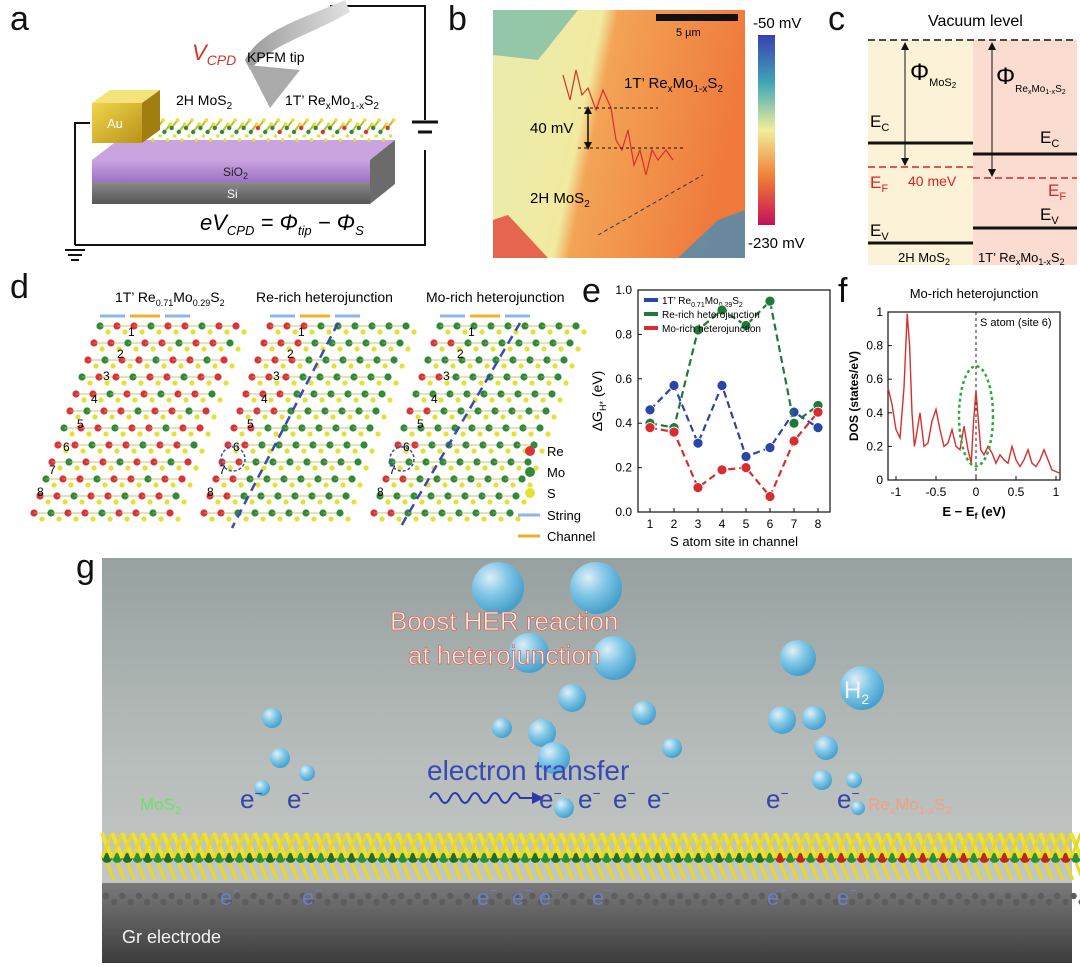 The width and height of the screenshot is (1080, 967). I want to click on y-tick-label: 0.2, so click(874, 446).